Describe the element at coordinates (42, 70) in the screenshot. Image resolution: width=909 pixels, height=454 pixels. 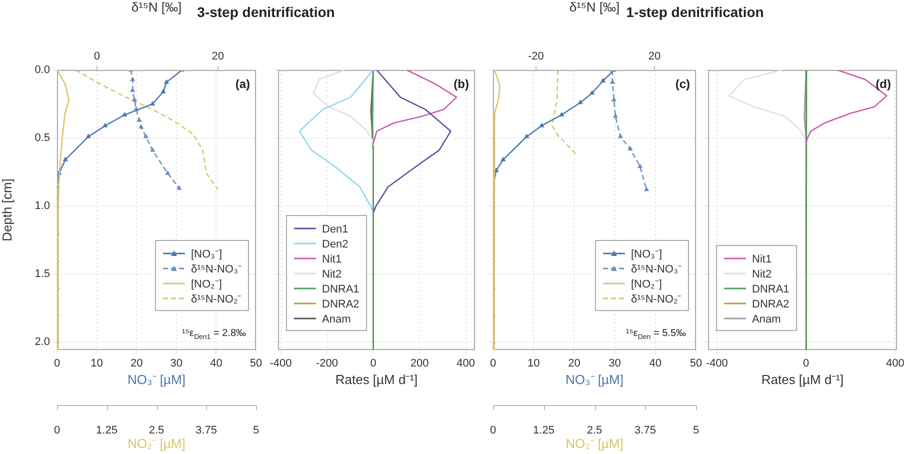
I see `y-tick-label: 0.0` at that location.